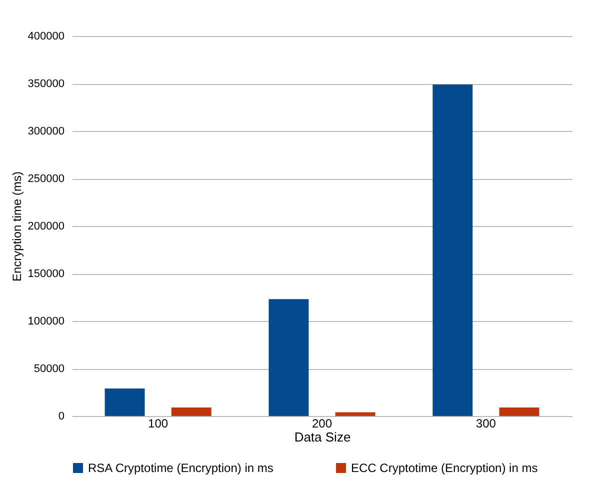 The width and height of the screenshot is (590, 482). Describe the element at coordinates (181, 468) in the screenshot. I see `legend-label: RSA Cryptotime (Encryption) in ms` at that location.